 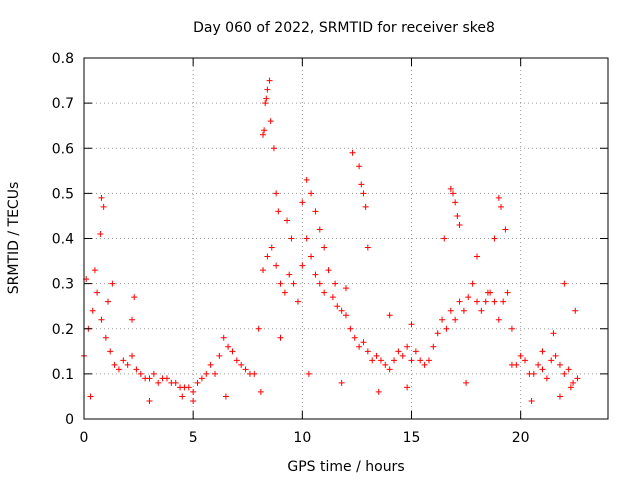 What do you see at coordinates (14, 238) in the screenshot?
I see `y-axis-label: SRMTID / TECUs` at bounding box center [14, 238].